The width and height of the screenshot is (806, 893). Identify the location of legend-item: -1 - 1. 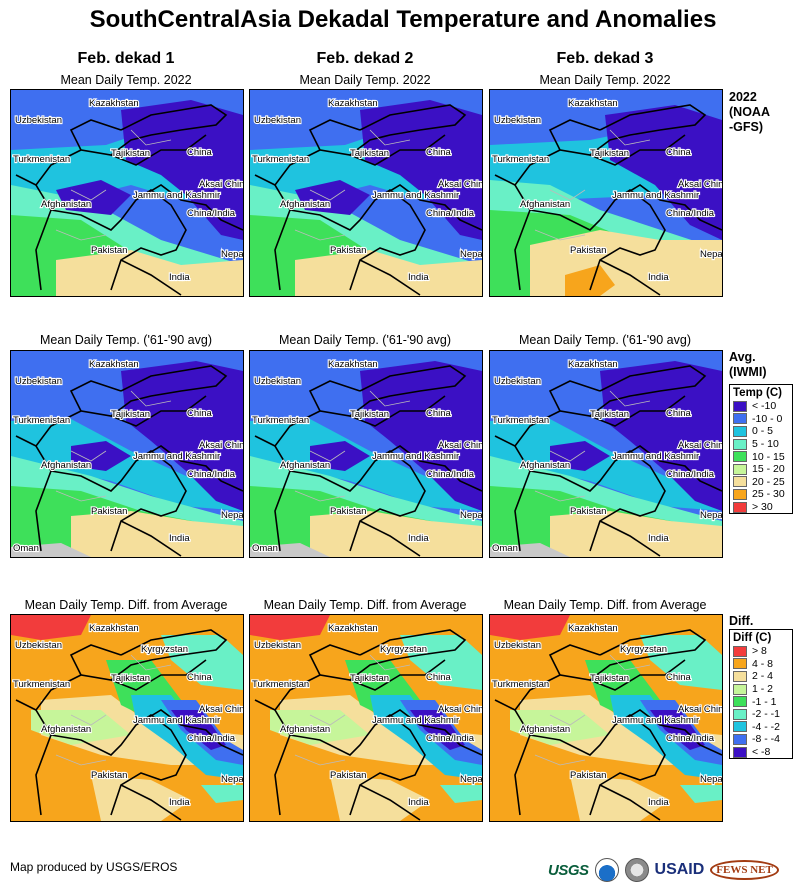
(761, 701).